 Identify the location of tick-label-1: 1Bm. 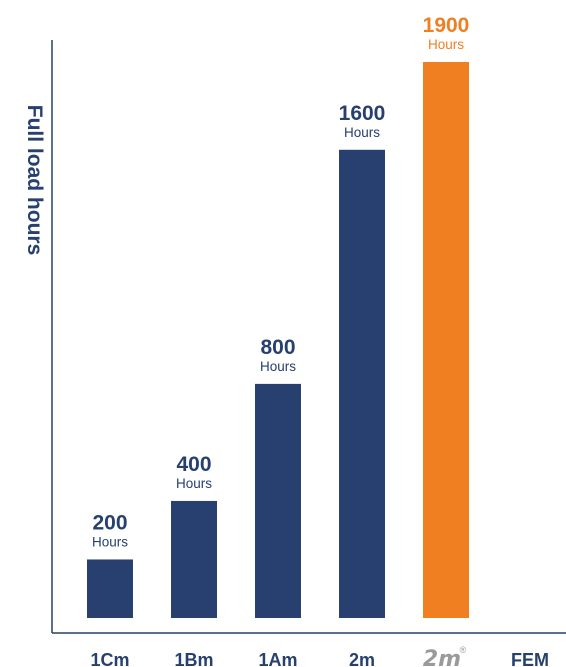
(193, 658).